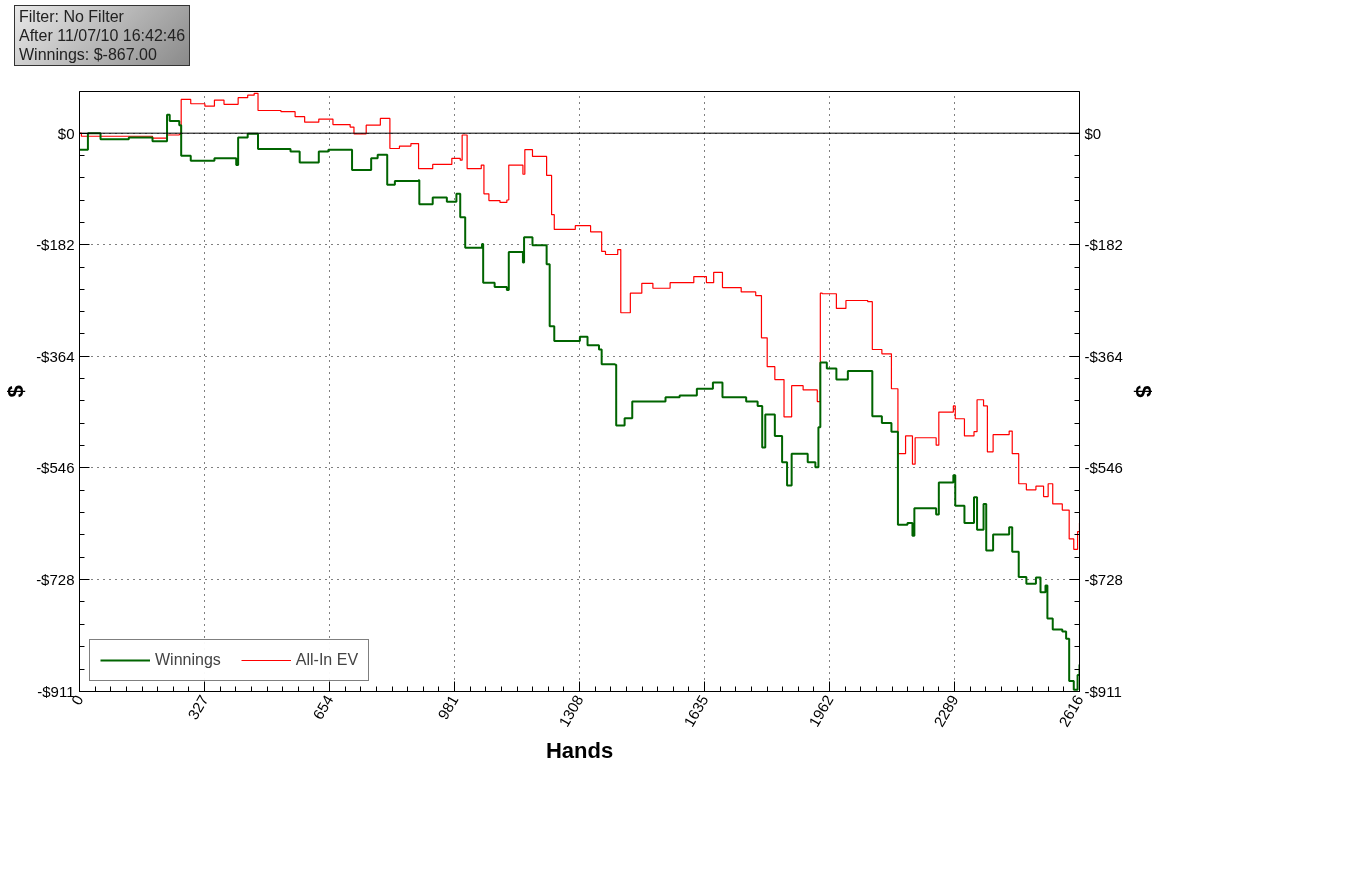  Describe the element at coordinates (1103, 356) in the screenshot. I see `y2-tick-label: -$364` at that location.